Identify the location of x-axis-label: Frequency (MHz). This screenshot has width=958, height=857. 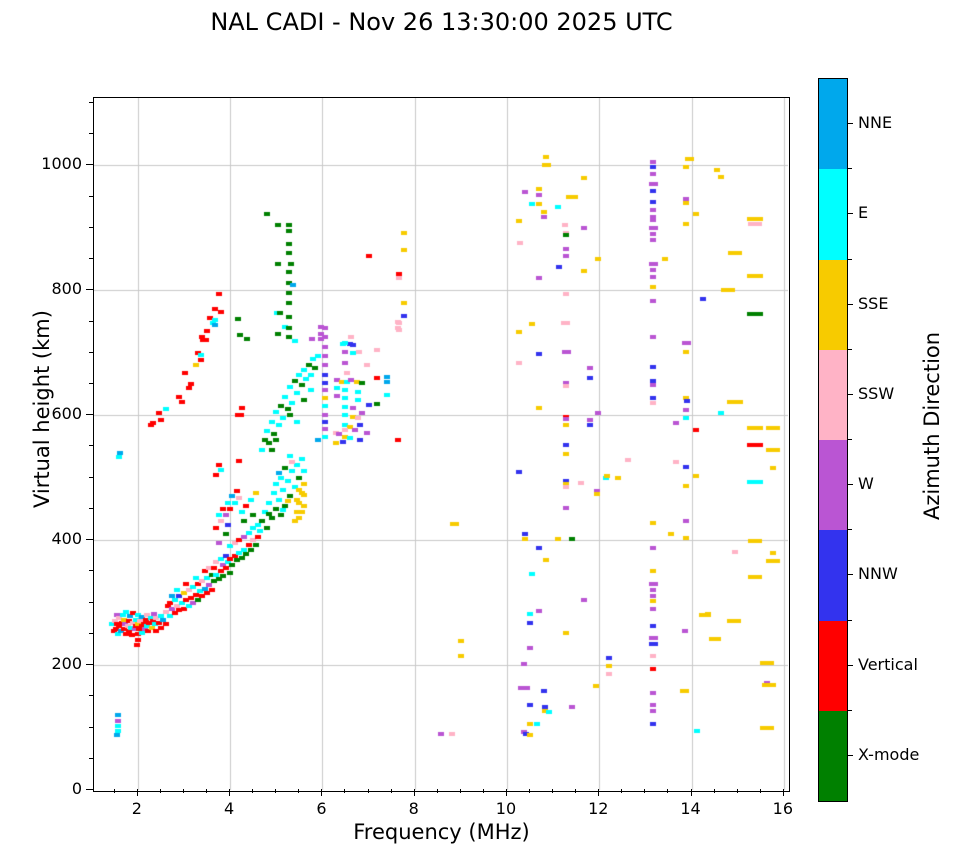
(441, 832).